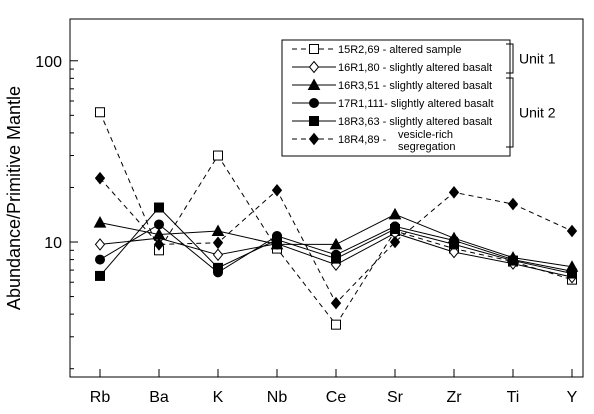 The height and width of the screenshot is (414, 594). I want to click on unit-label: Unit 1, so click(537, 59).